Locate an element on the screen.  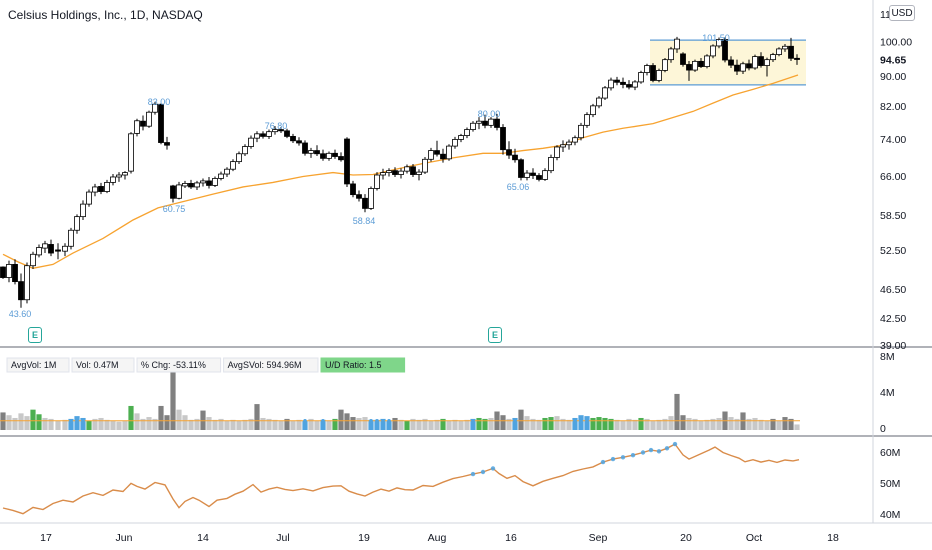
date-tick-label: 17 is located at coordinates (46, 538).